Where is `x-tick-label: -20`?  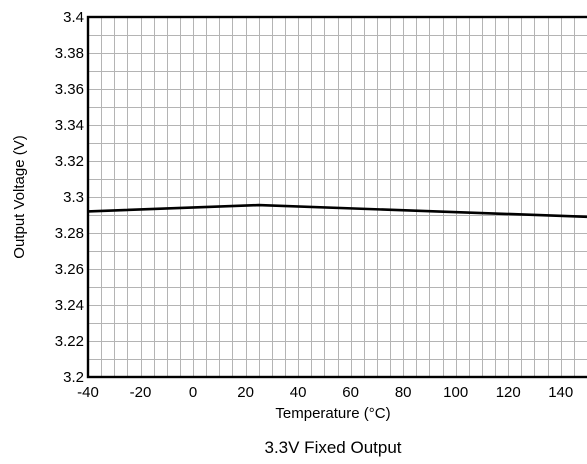
x-tick-label: -20 is located at coordinates (141, 392).